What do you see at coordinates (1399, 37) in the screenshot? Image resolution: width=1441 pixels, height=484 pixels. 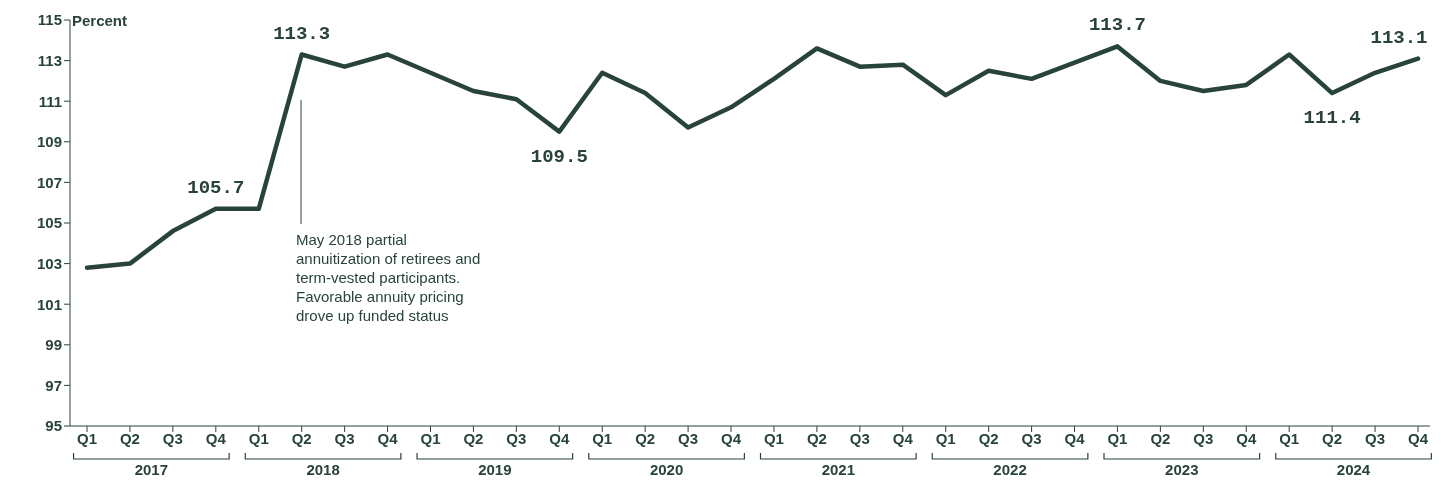 I see `data-label: 113.1` at bounding box center [1399, 37].